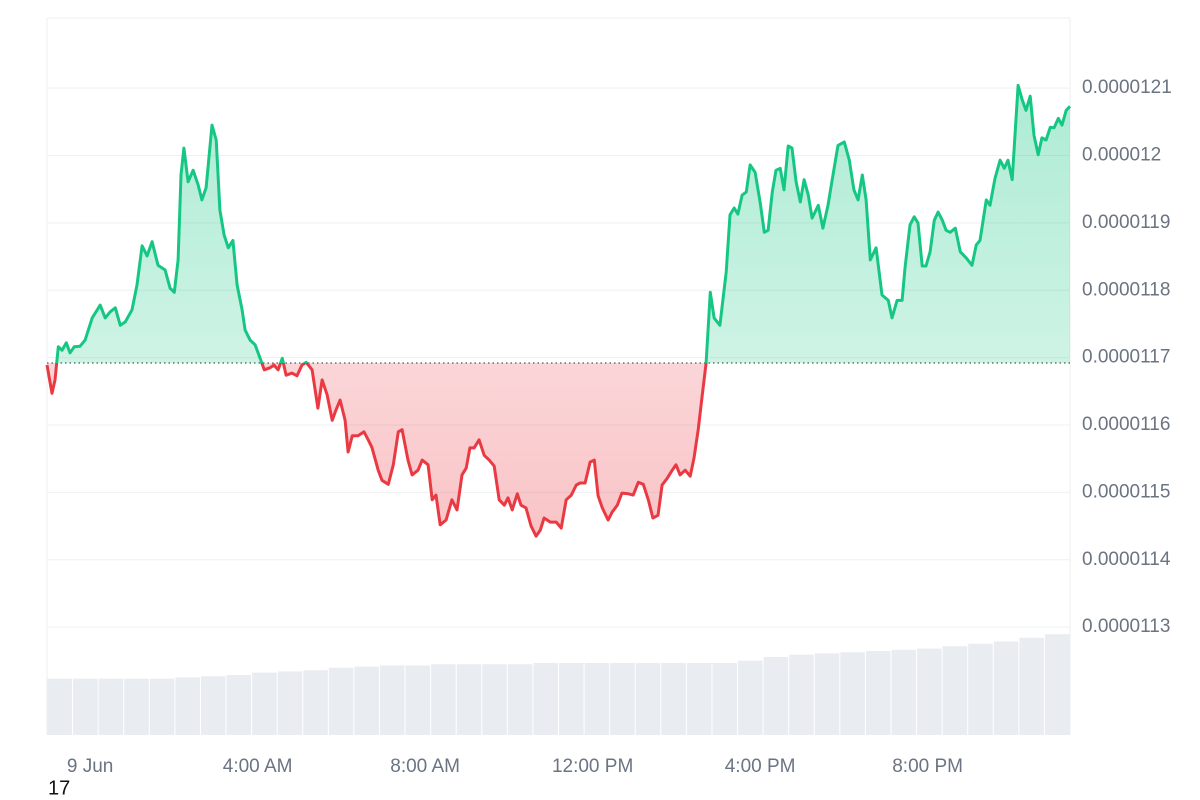  I want to click on y-tick-label: 0.0000119, so click(1126, 222).